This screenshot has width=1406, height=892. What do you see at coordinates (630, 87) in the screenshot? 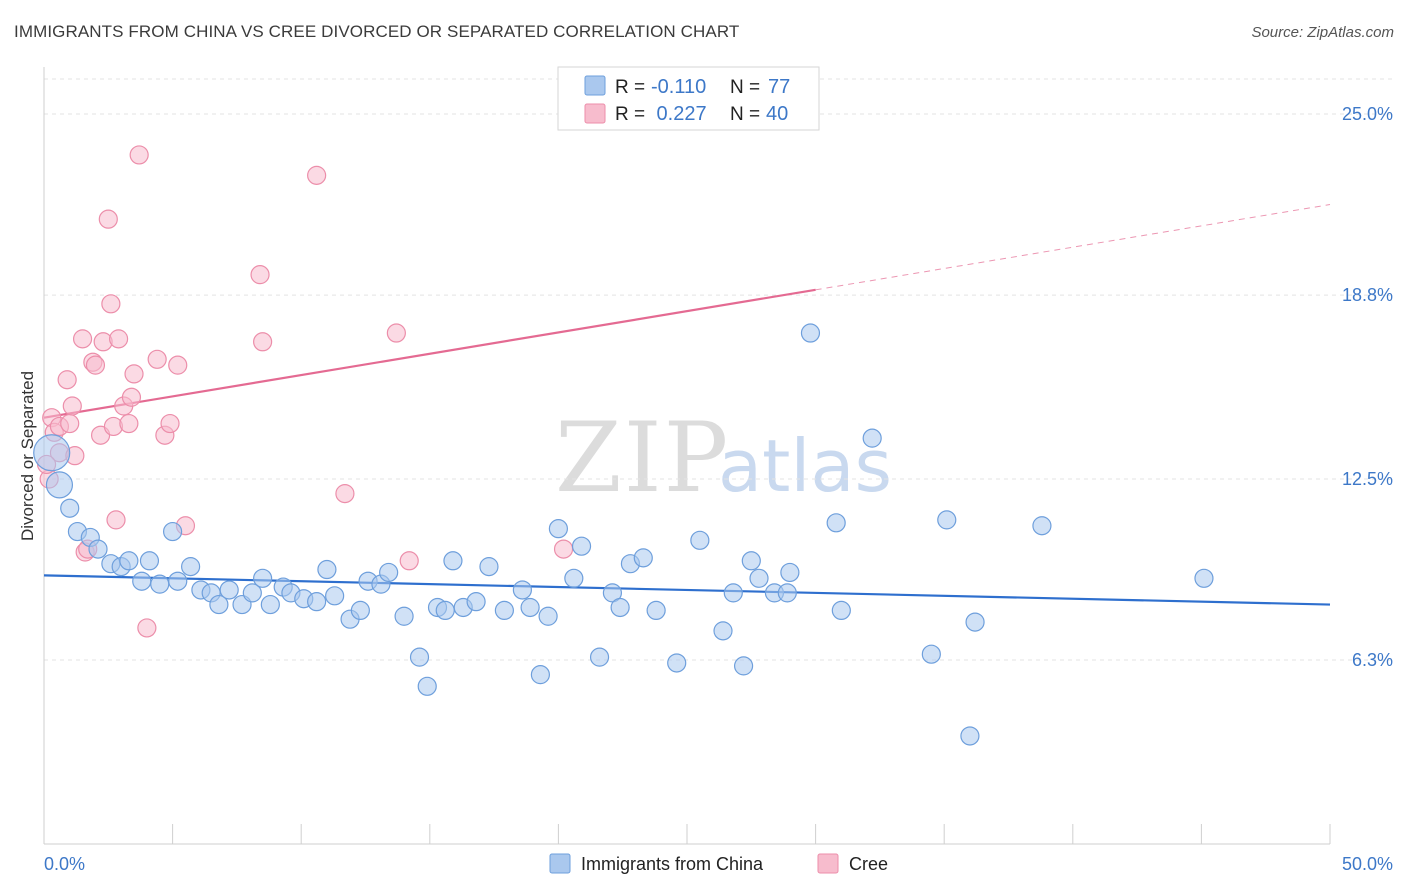
I see `legend-r-label-china: R =` at bounding box center [630, 87].